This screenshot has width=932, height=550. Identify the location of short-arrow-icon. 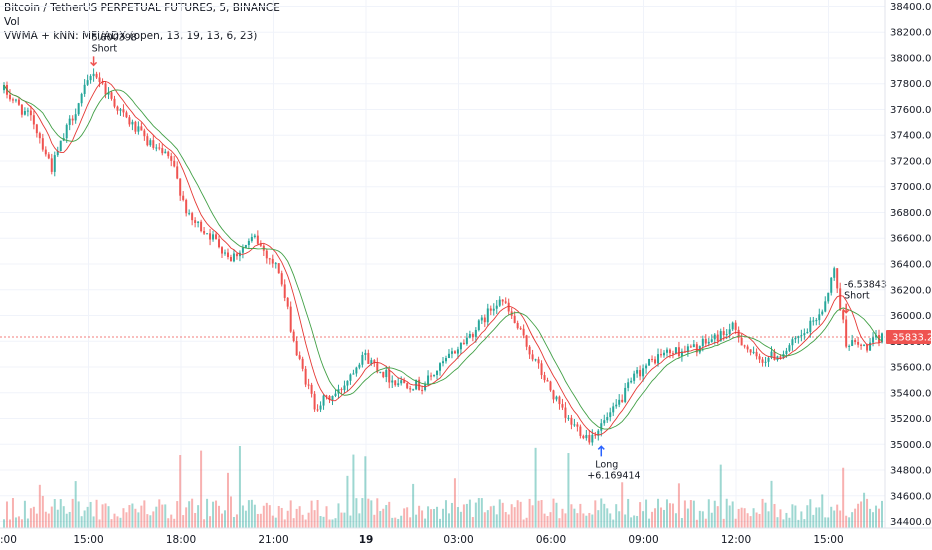
(94, 61).